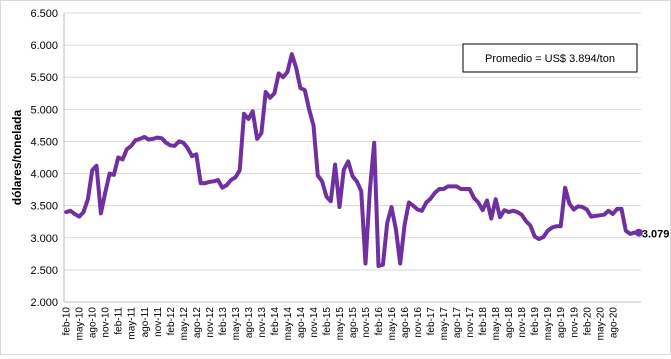 This screenshot has width=671, height=359. I want to click on y-tick-label: 4.000, so click(44, 175).